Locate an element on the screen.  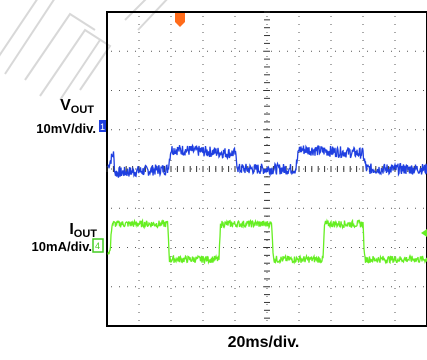
vout-trace is located at coordinates (267, 160).